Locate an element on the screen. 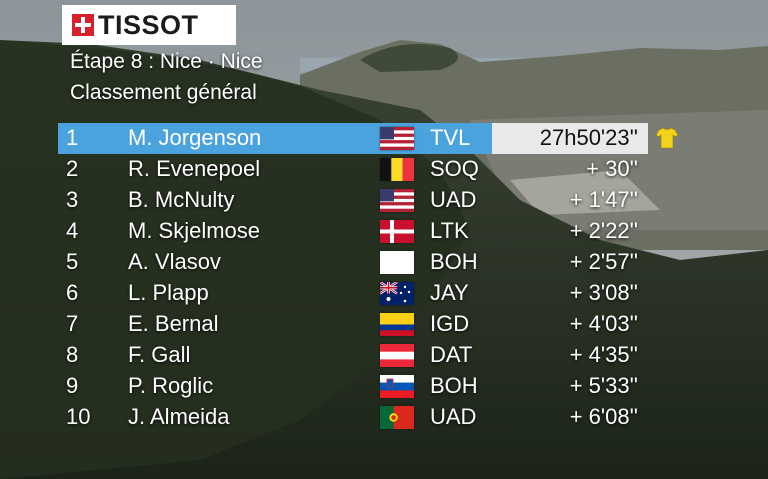 This screenshot has height=479, width=768. rider-name: A. Vlasov is located at coordinates (174, 261).